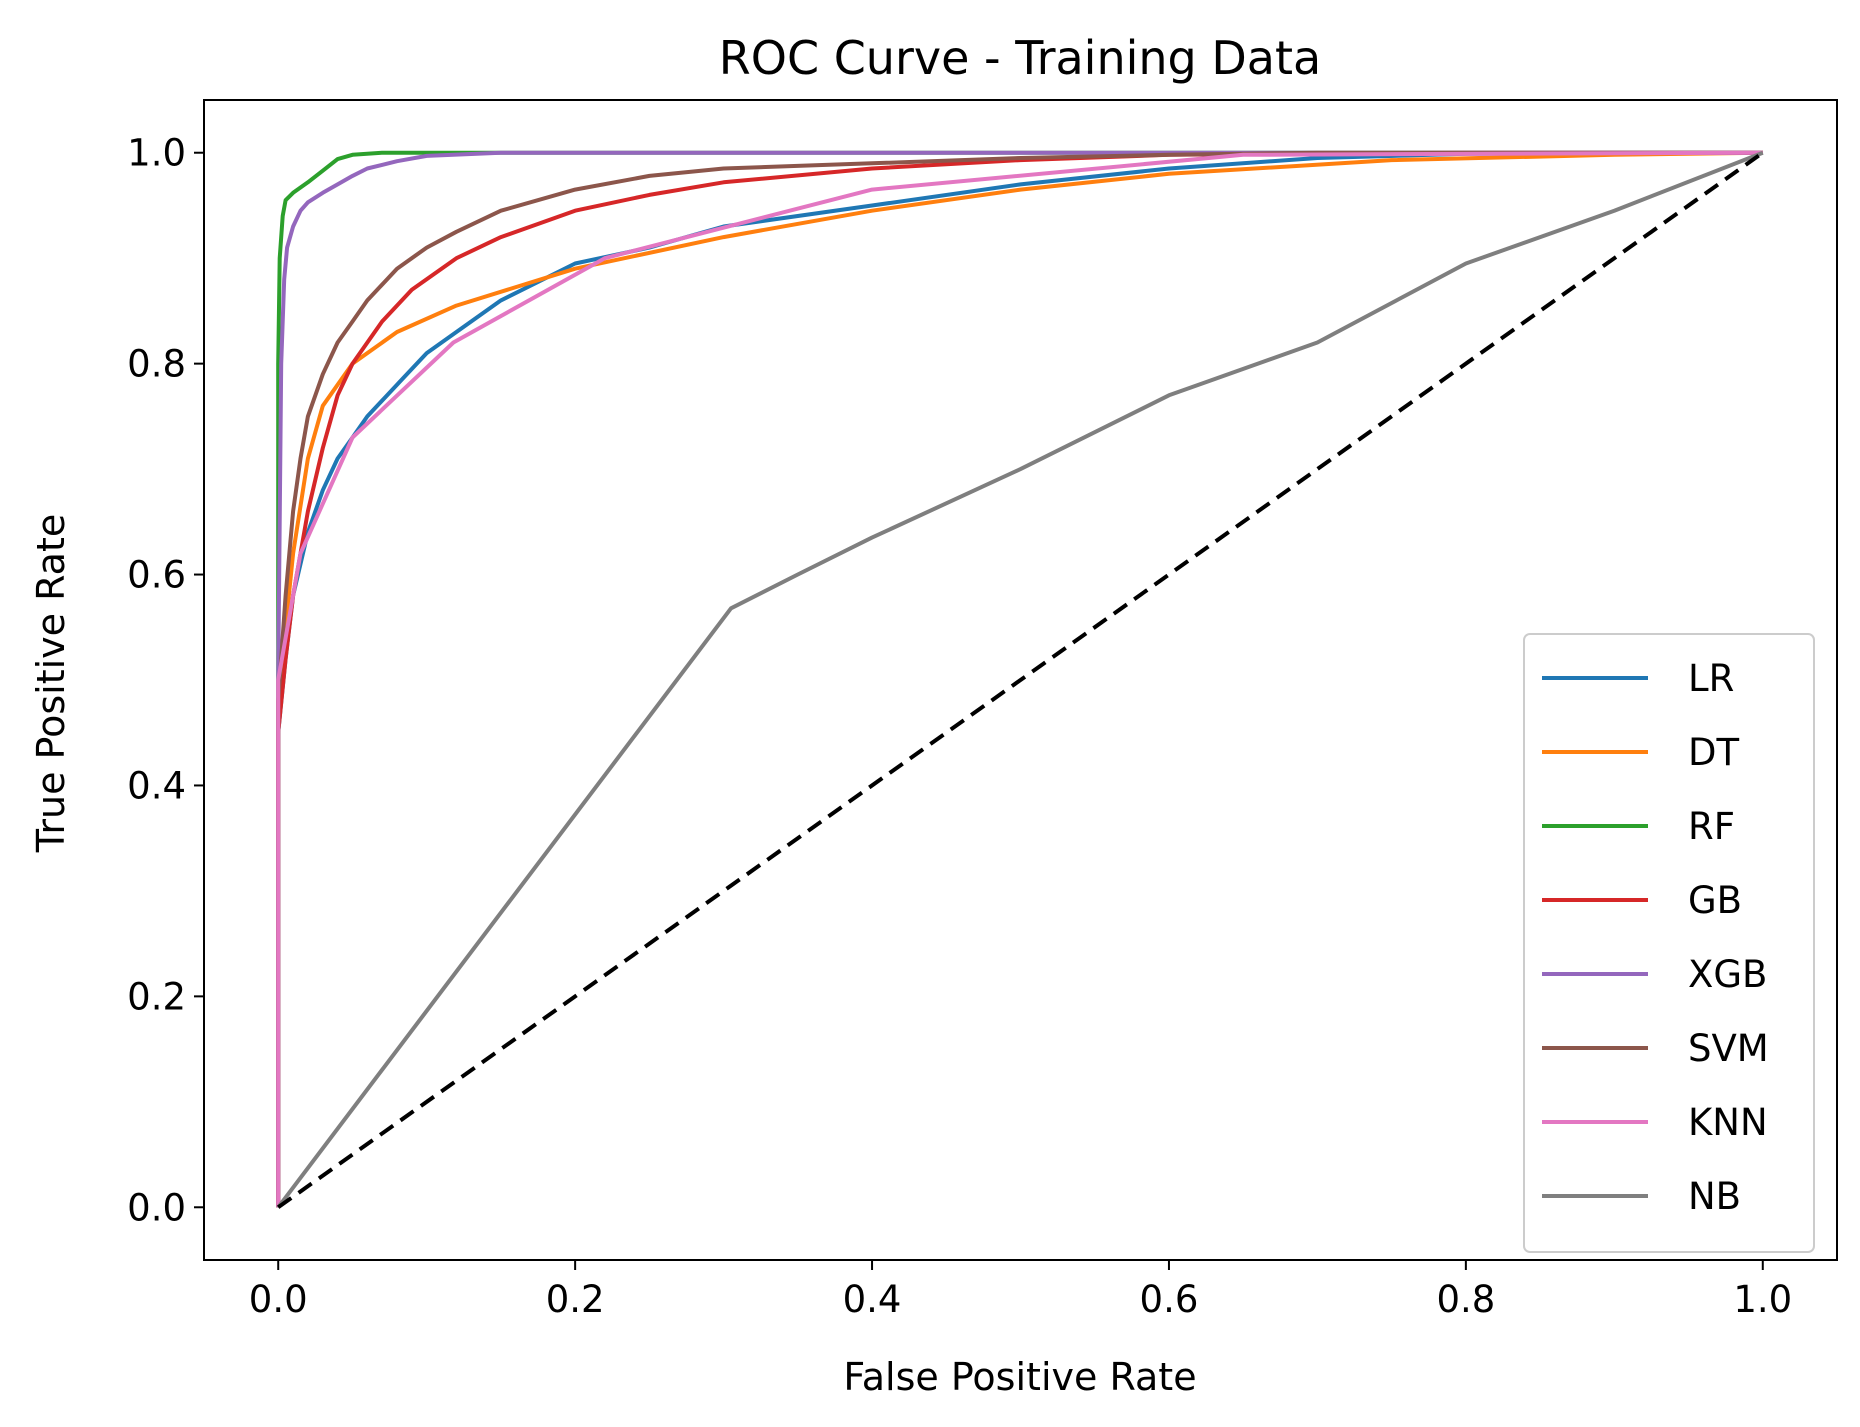  I want to click on x-tick-label: 1.0, so click(1762, 1299).